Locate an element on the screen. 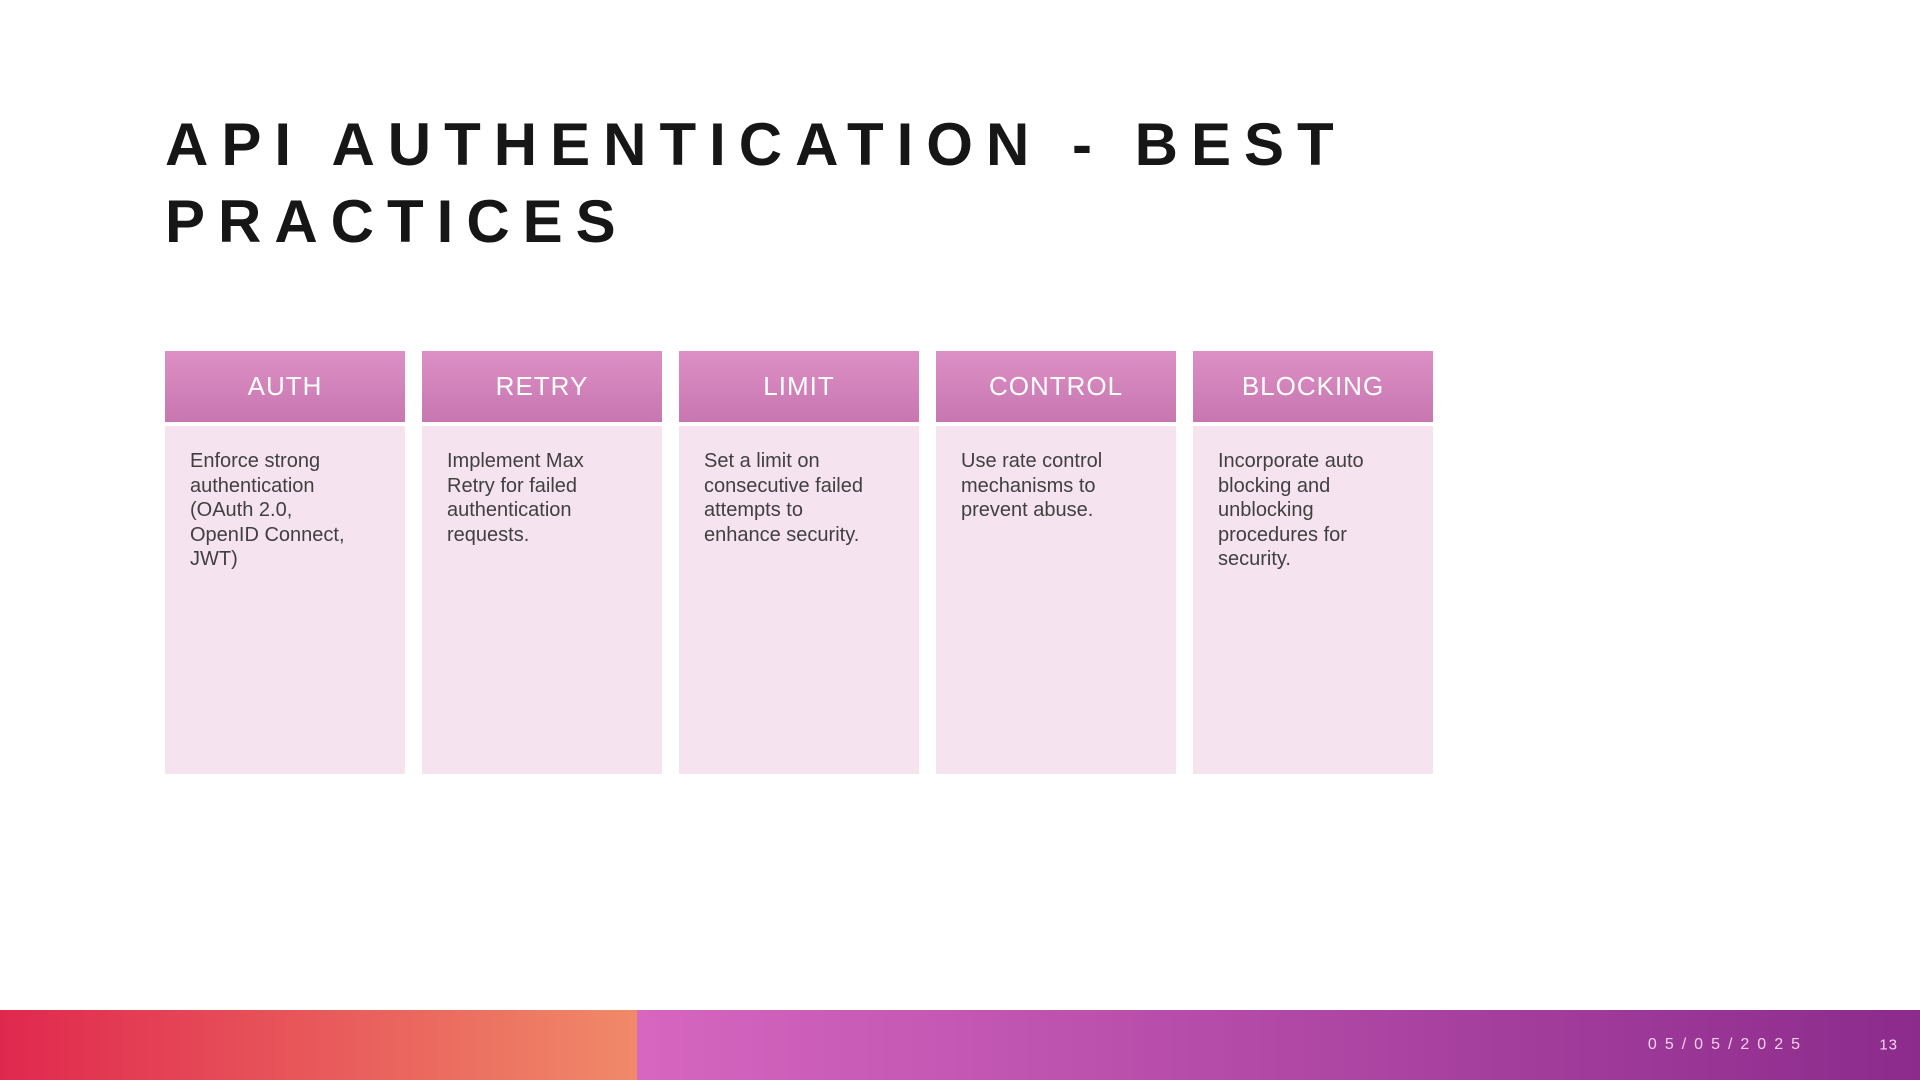 The image size is (1920, 1080). card-blocking-header: BLOCKING is located at coordinates (1313, 386).